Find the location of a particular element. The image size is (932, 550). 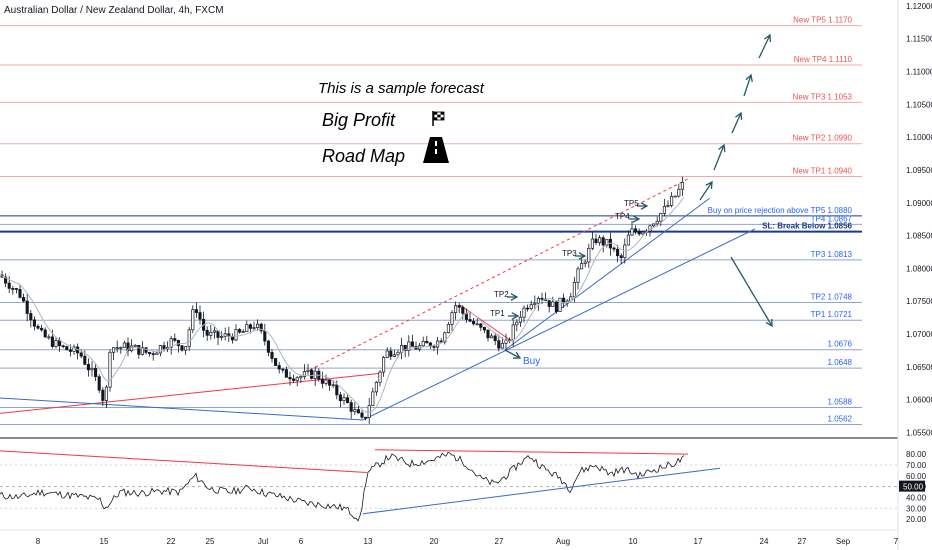

y-tick-label: 1.07000 is located at coordinates (919, 334).